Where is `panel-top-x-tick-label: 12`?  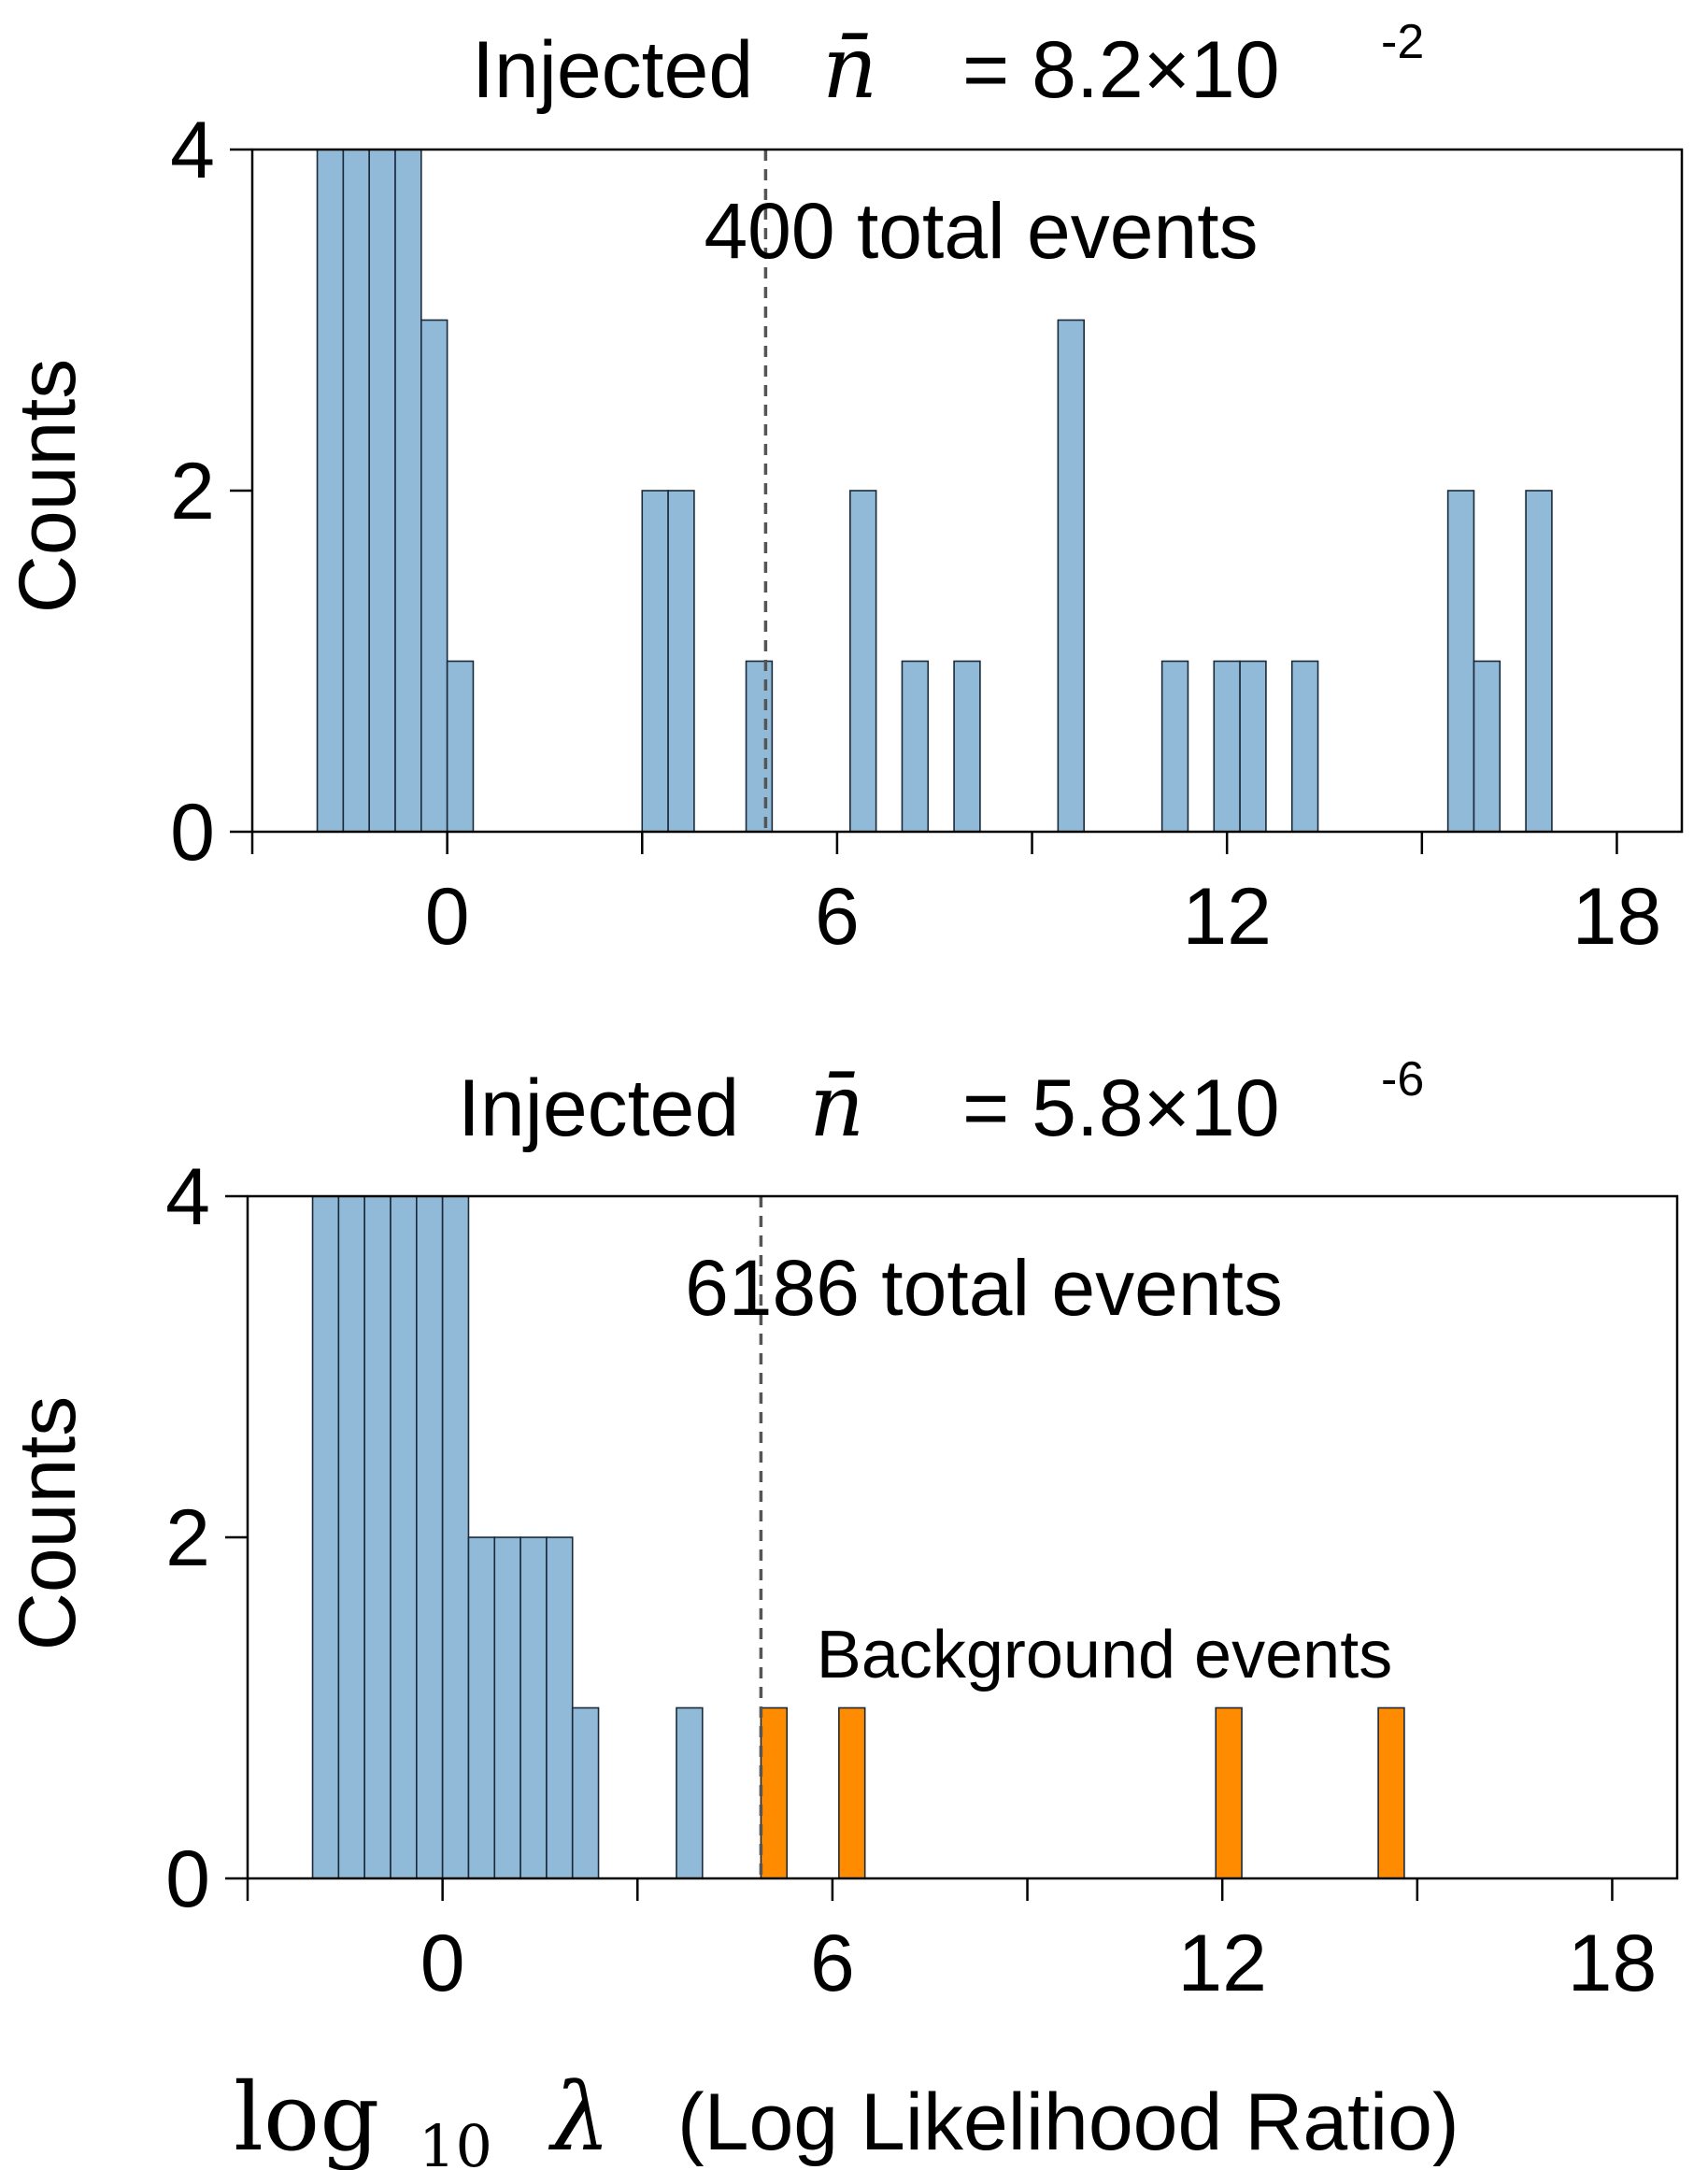
panel-top-x-tick-label: 12 is located at coordinates (1227, 917).